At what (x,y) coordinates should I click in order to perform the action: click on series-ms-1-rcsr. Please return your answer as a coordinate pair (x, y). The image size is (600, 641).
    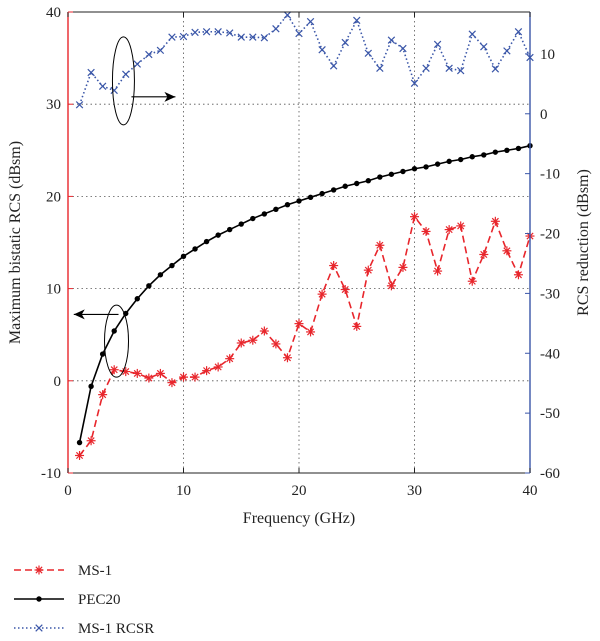
    Looking at the image, I should click on (304, 60).